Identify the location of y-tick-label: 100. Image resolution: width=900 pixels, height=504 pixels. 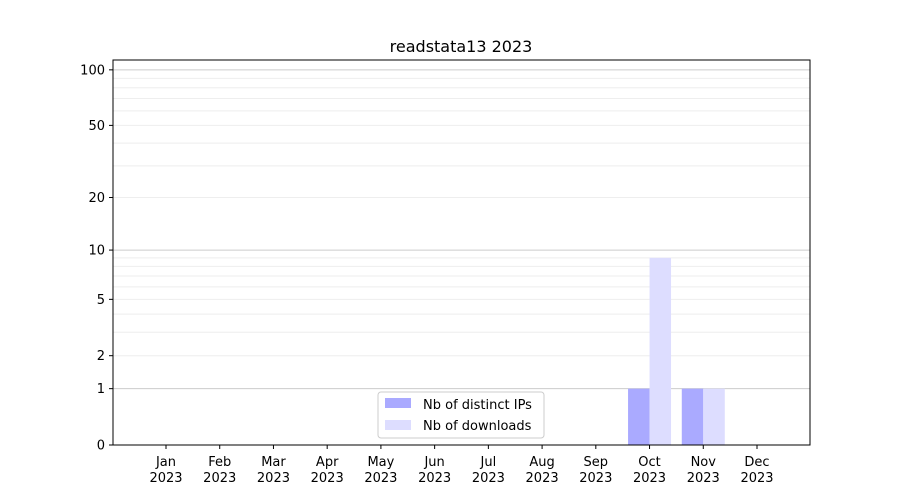
(92, 70).